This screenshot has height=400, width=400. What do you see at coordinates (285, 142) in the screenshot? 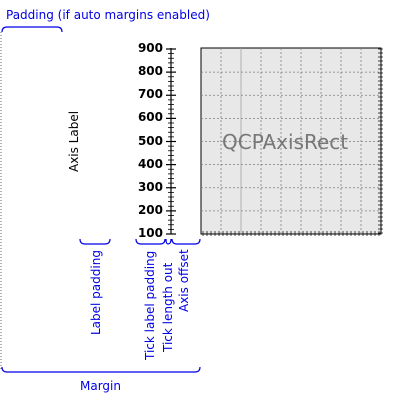
I see `axis-rect-caption: QCPAxisRect` at bounding box center [285, 142].